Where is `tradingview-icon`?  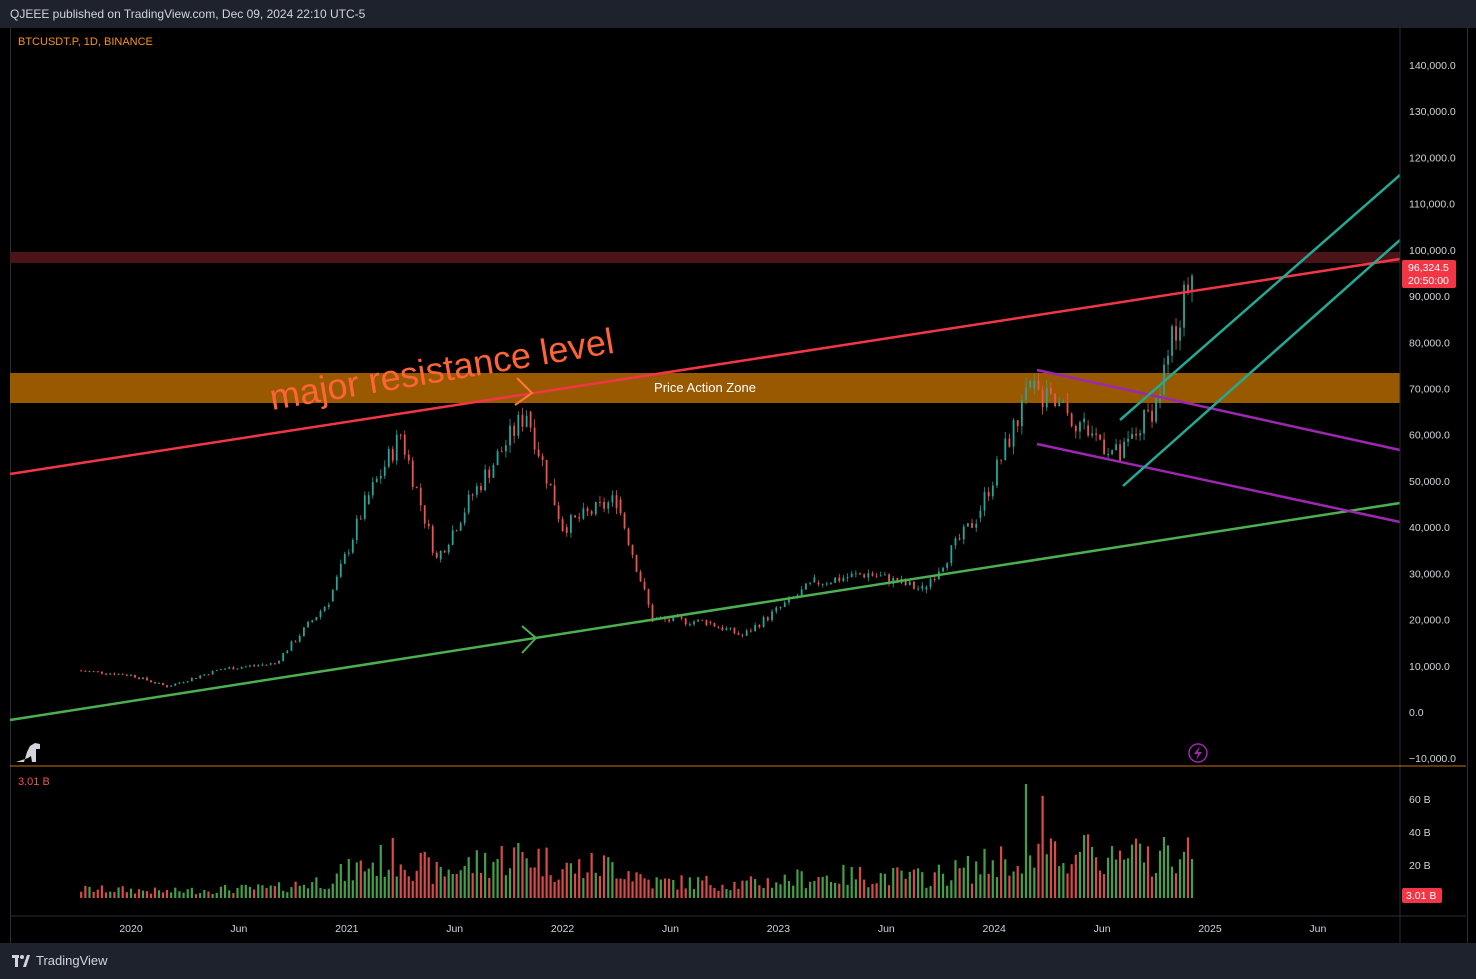
tradingview-icon is located at coordinates (21, 960).